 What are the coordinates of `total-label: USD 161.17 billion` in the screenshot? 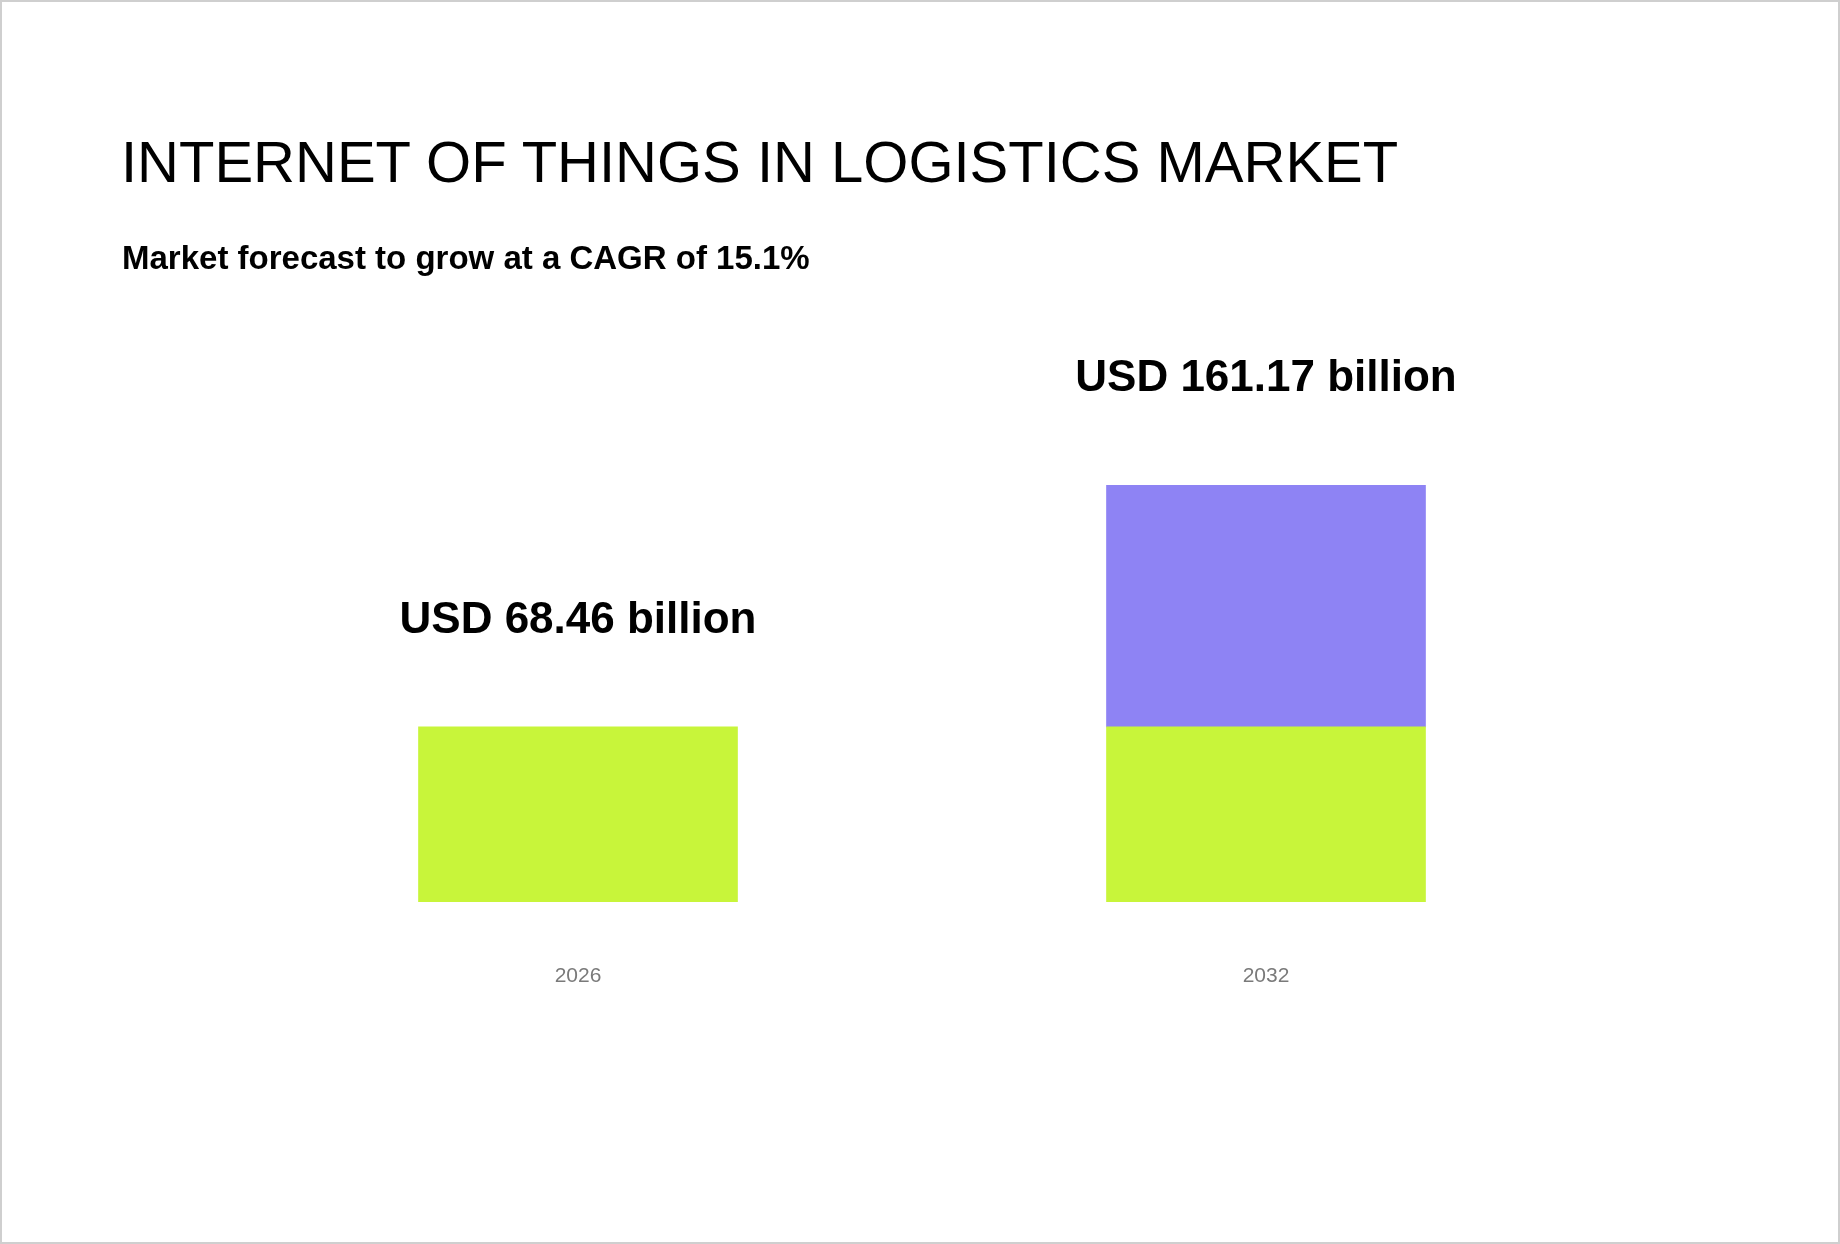 It's located at (1266, 376).